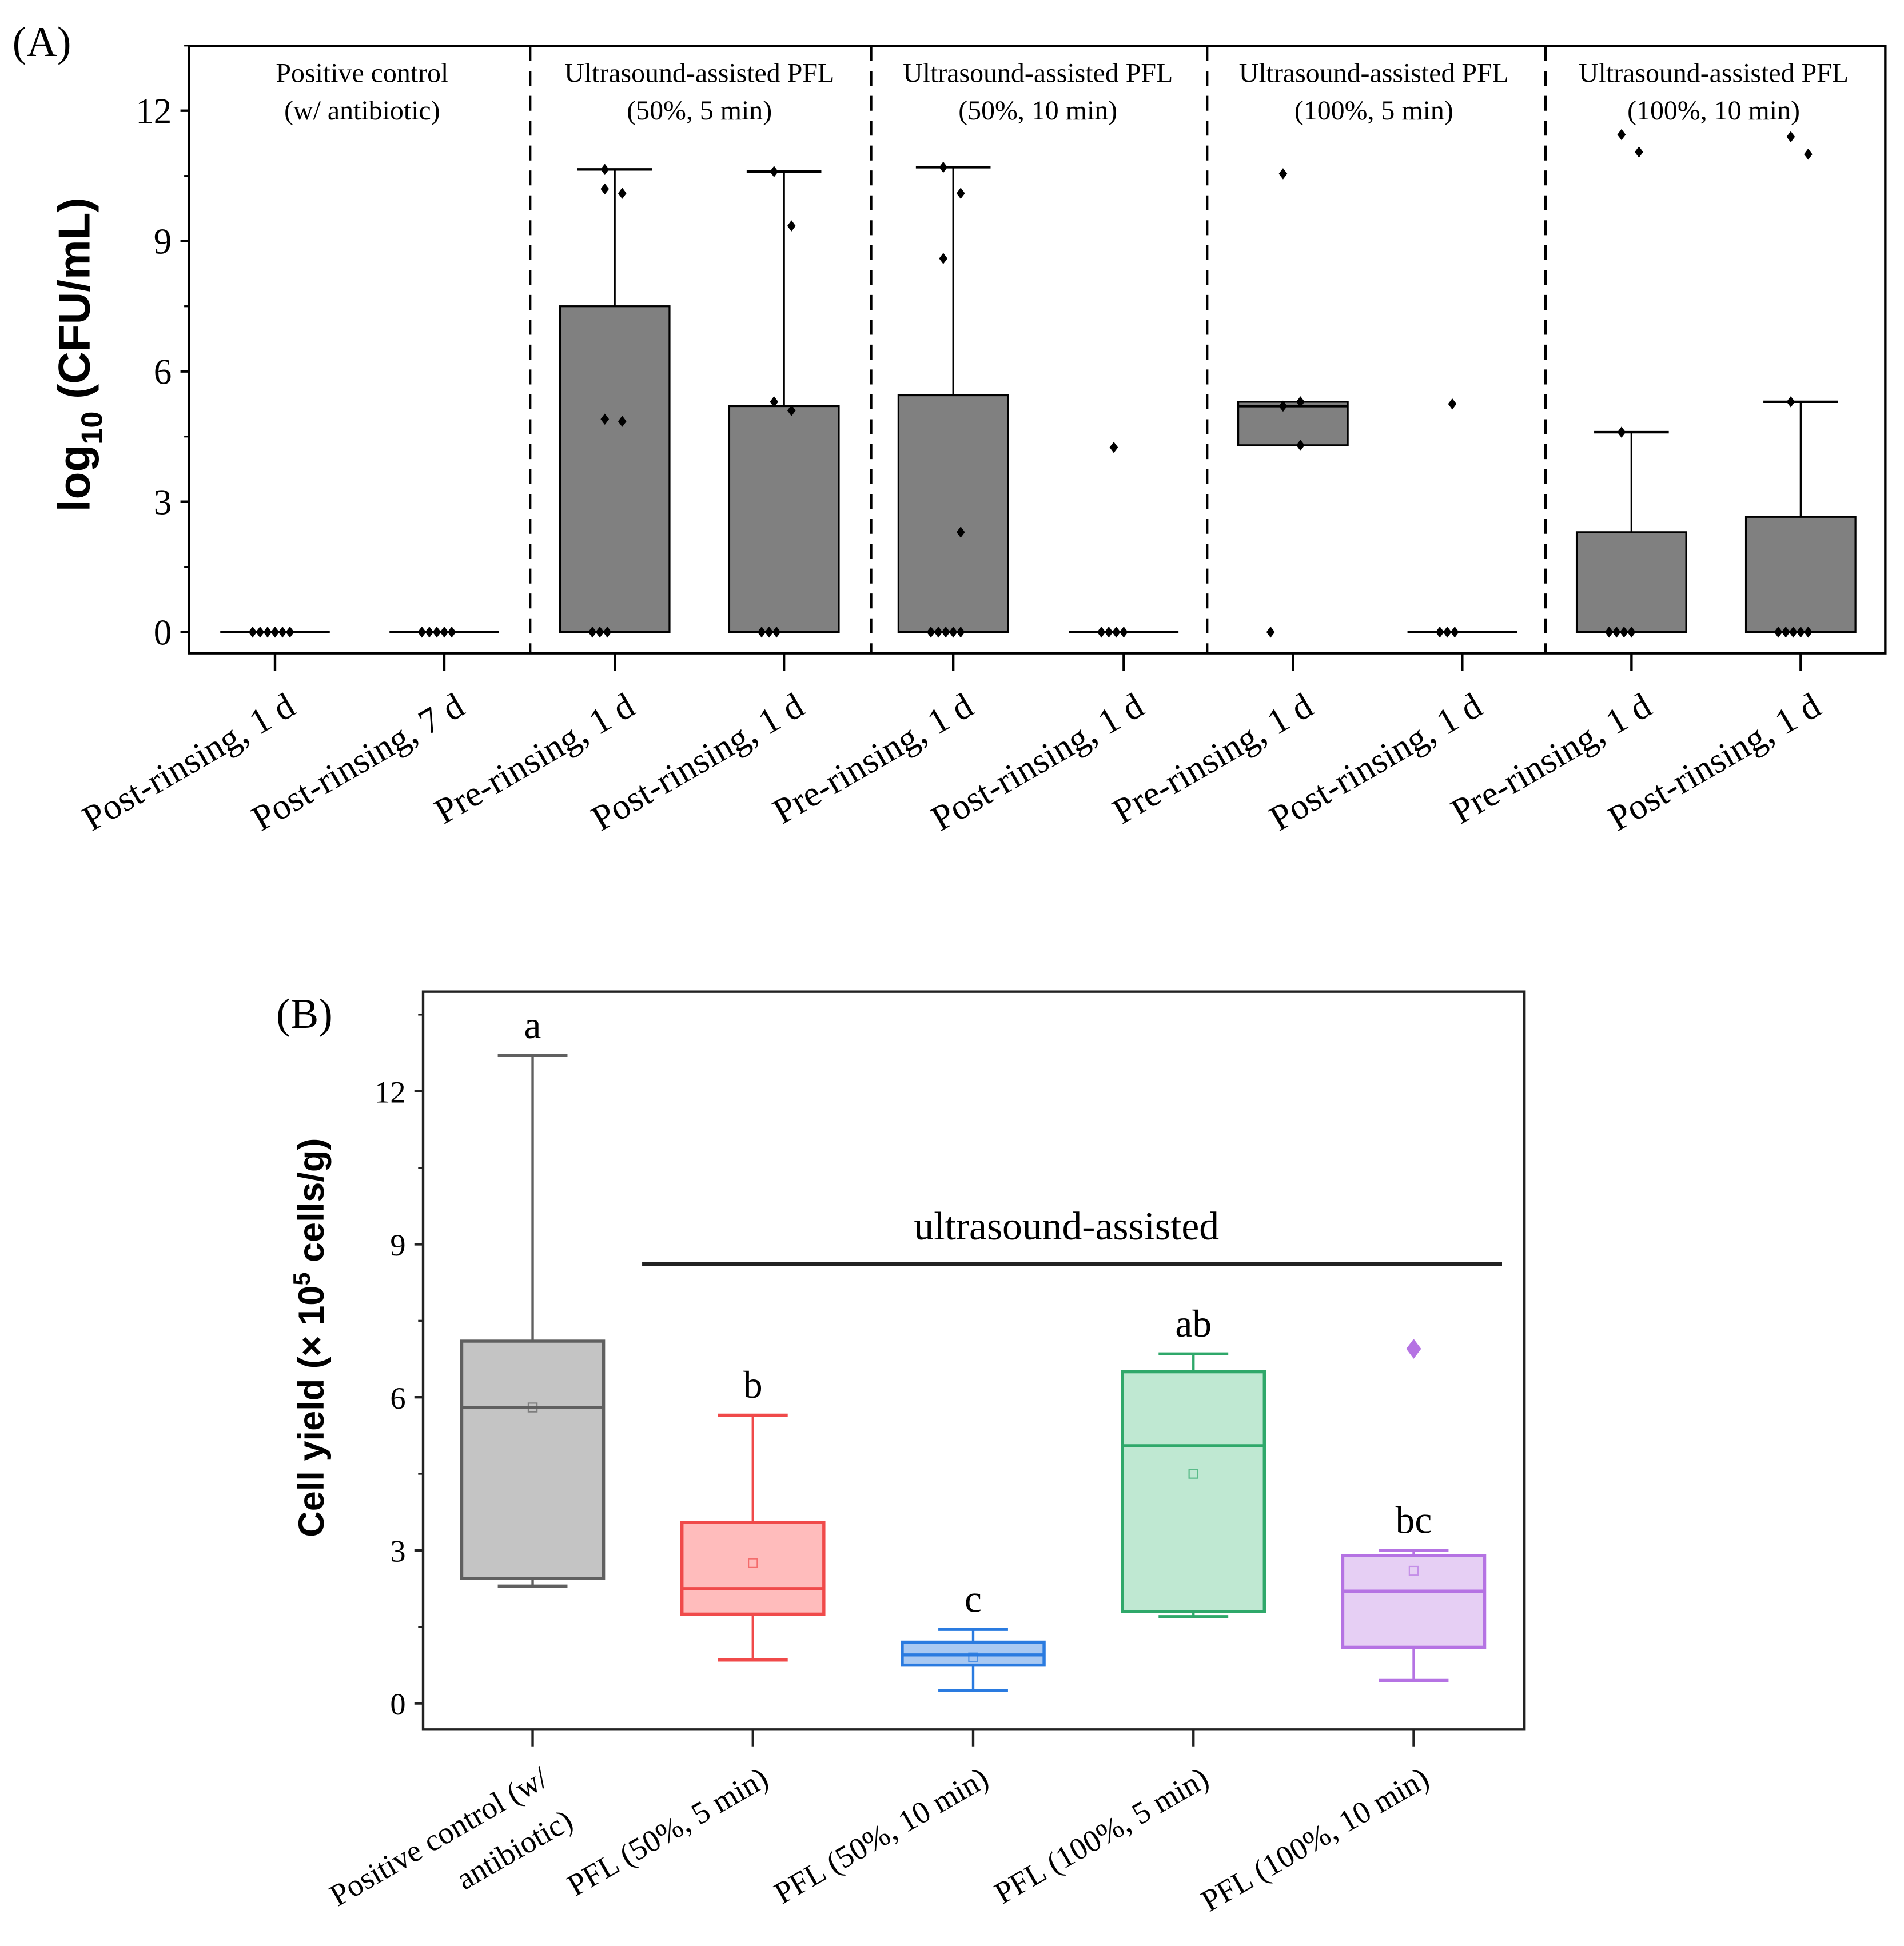 Image resolution: width=1904 pixels, height=1946 pixels. Describe the element at coordinates (163, 502) in the screenshot. I see `y-tick-label: 3` at that location.